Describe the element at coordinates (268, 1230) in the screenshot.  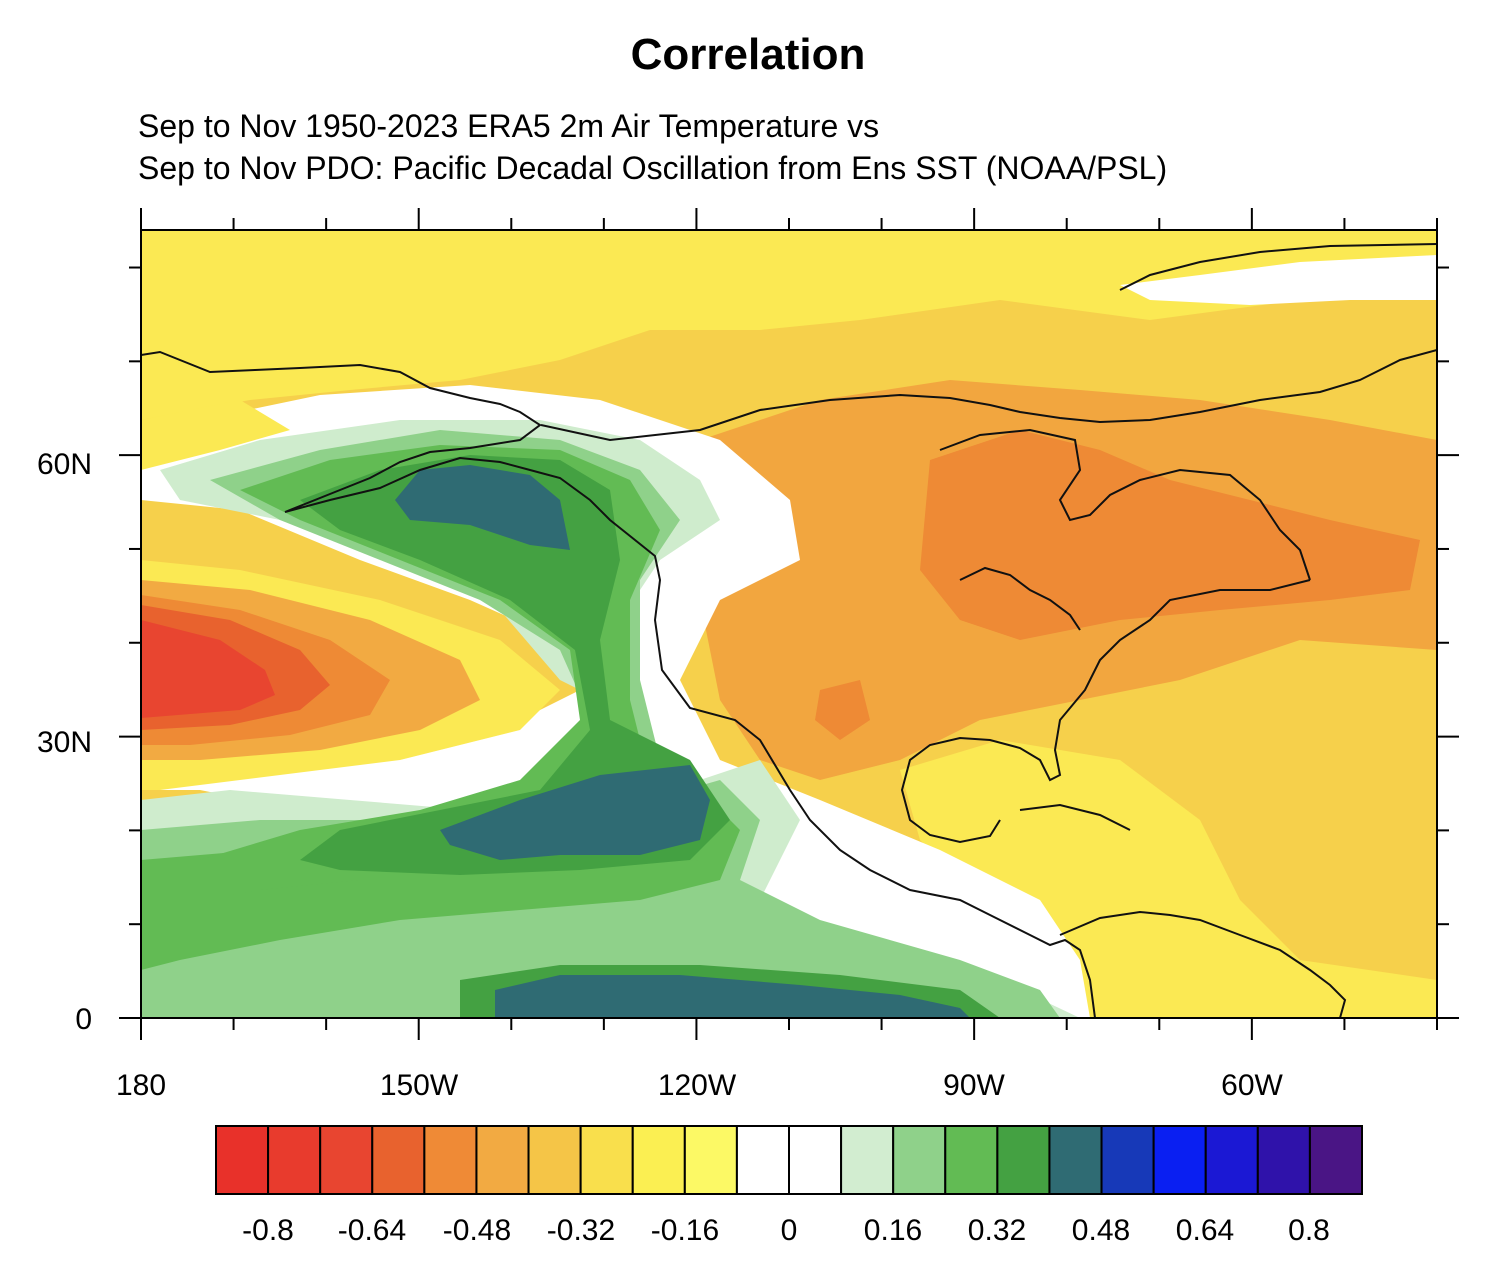
I see `colorbar-label-1: -0.8` at that location.